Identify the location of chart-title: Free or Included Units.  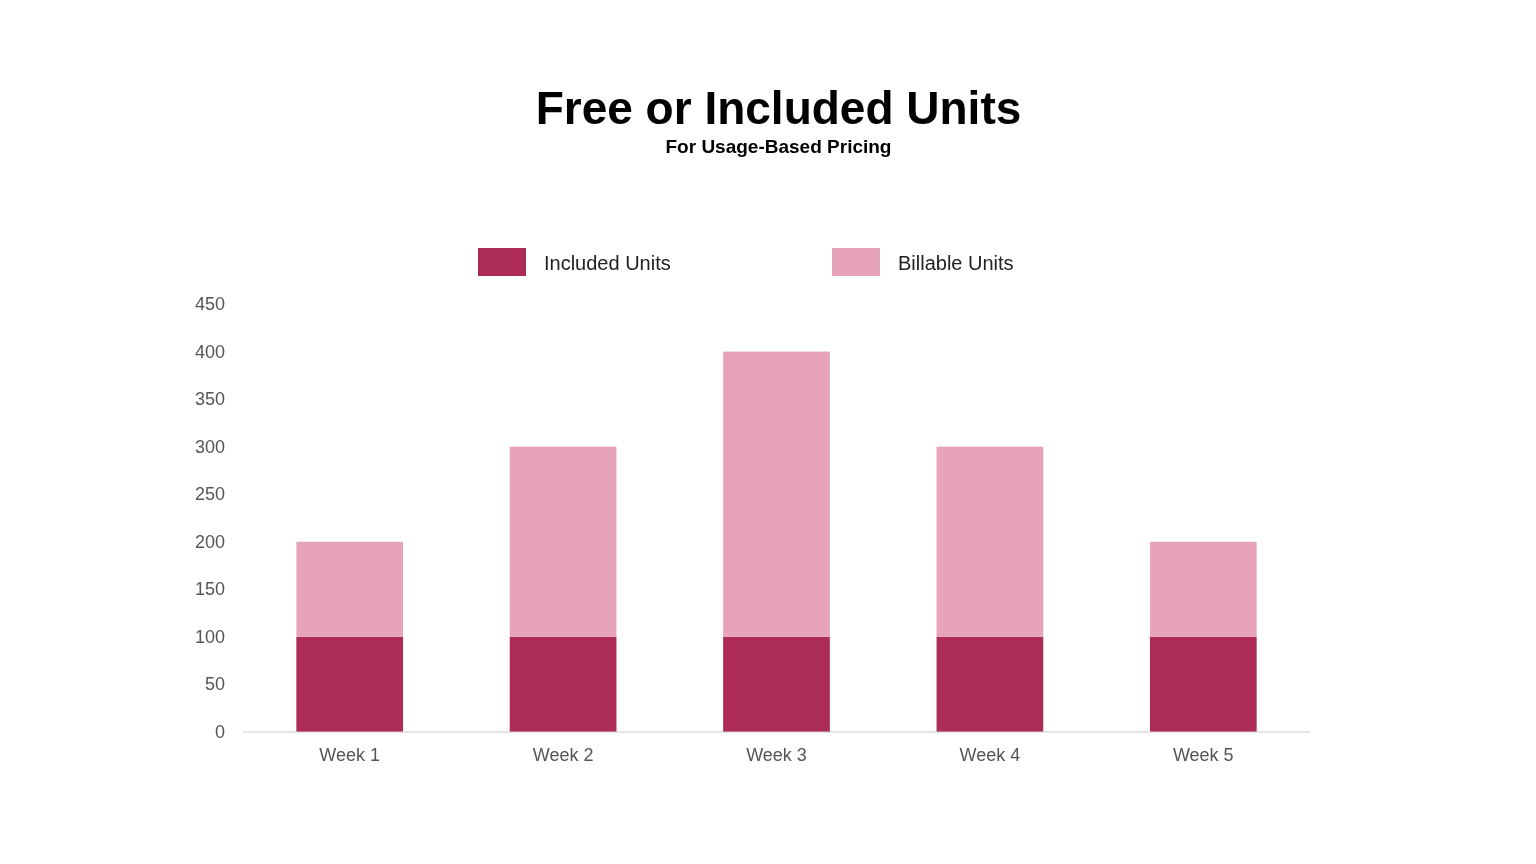
(778, 108).